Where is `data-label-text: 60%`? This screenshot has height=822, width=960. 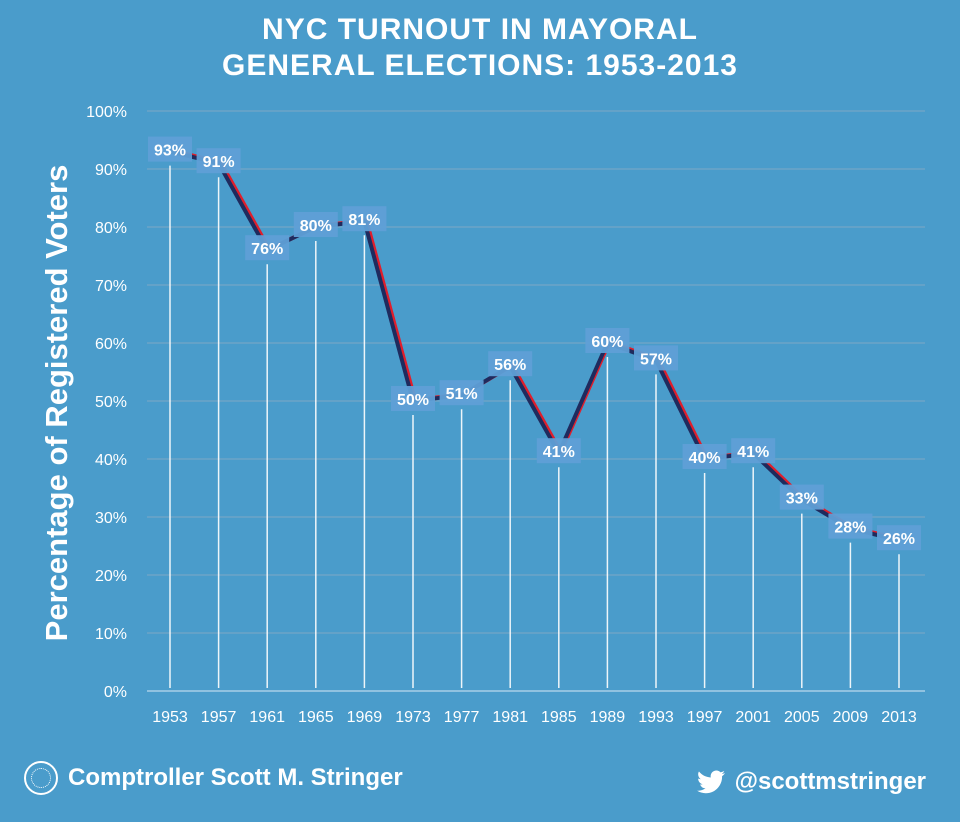
data-label-text: 60% is located at coordinates (607, 342).